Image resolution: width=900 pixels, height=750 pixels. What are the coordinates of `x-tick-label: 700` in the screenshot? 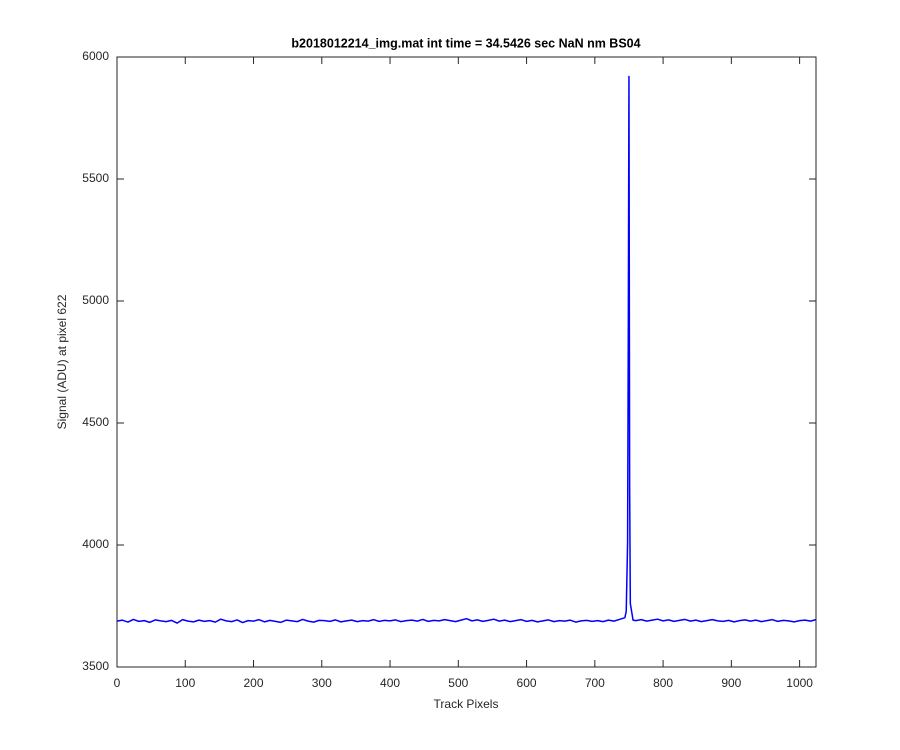 It's located at (595, 683).